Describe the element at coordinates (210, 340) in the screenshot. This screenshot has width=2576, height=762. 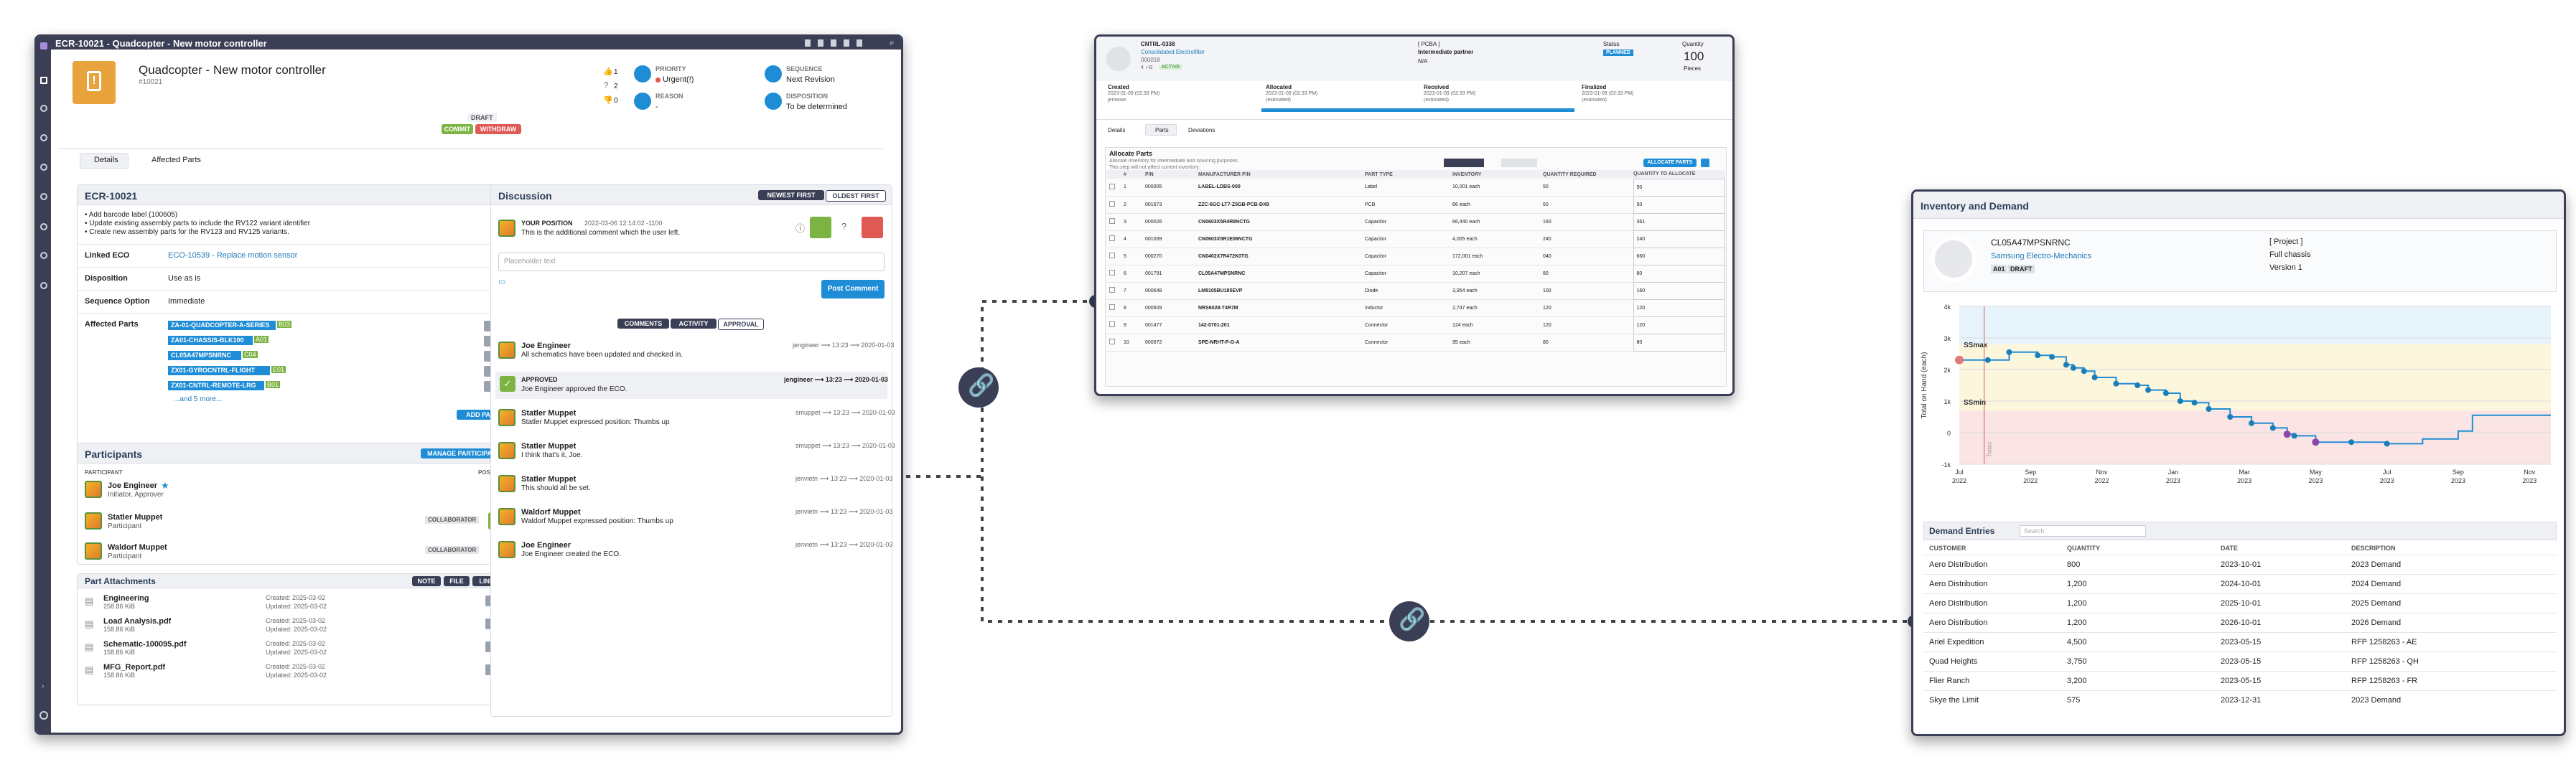
I see `affected-part-tag: ZA01-CHASSIS-BLK100` at that location.